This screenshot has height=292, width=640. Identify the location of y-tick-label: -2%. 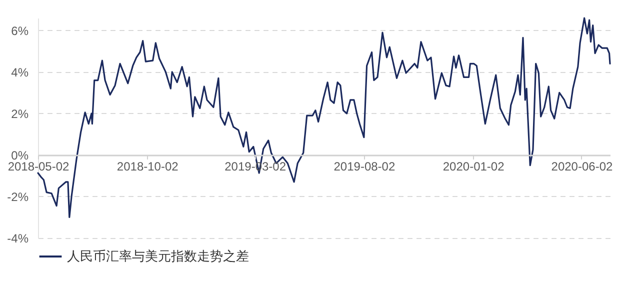
(18, 197).